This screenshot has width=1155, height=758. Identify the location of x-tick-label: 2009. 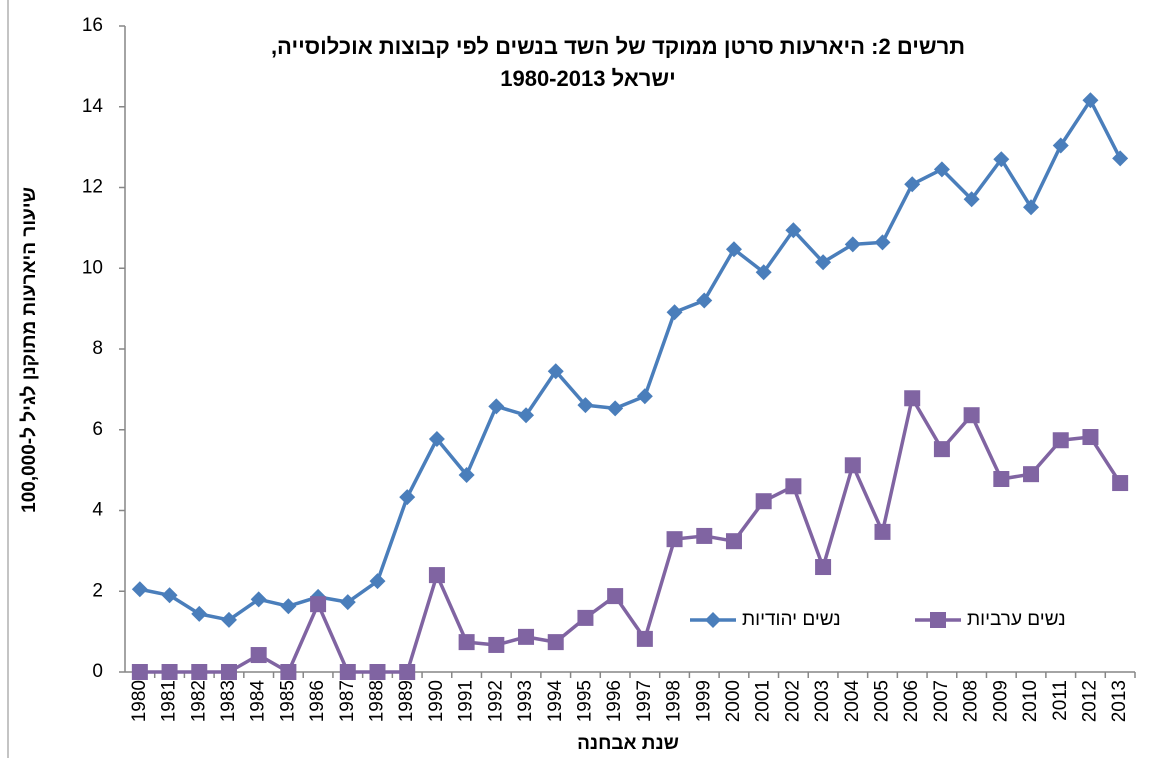
(1000, 701).